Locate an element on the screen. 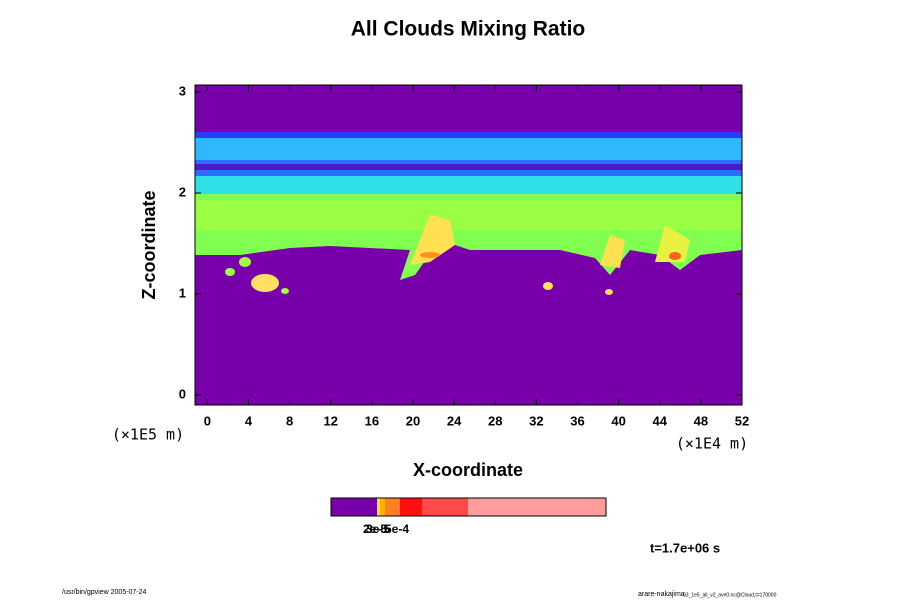  y-unit: (×1E5 m) is located at coordinates (148, 435).